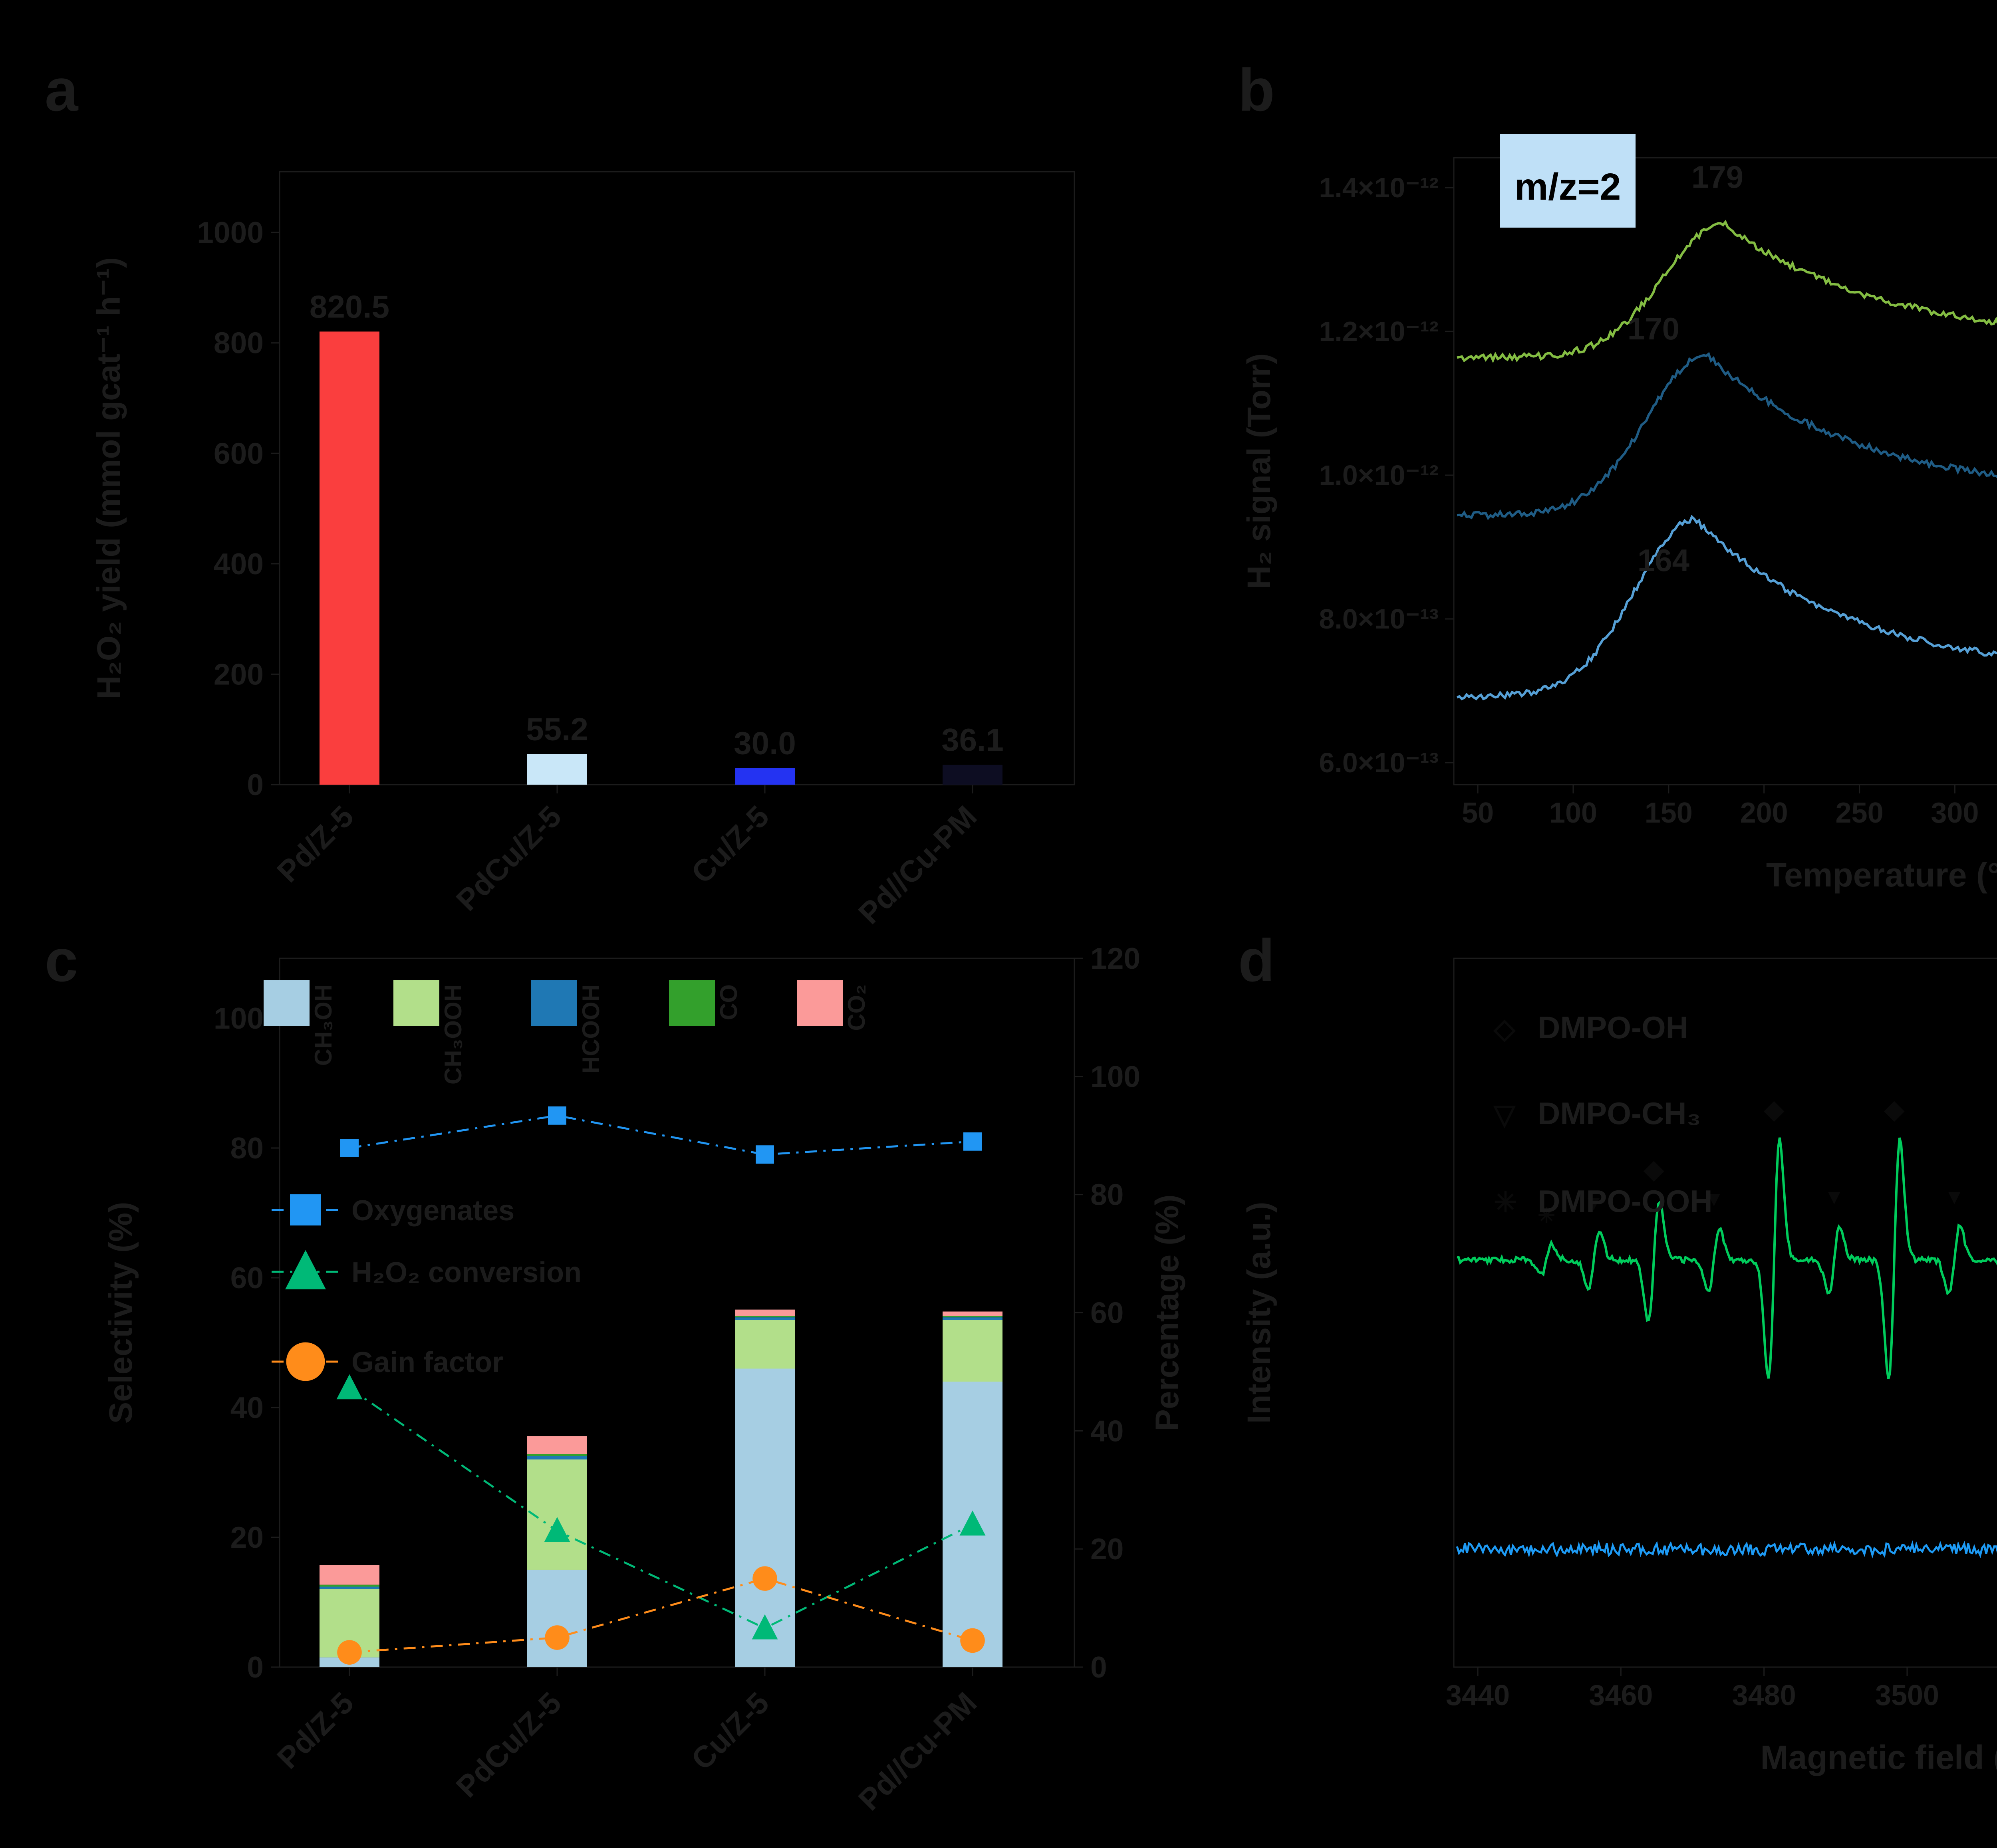  What do you see at coordinates (1621, 1695) in the screenshot?
I see `x-tick-label: 3460` at bounding box center [1621, 1695].